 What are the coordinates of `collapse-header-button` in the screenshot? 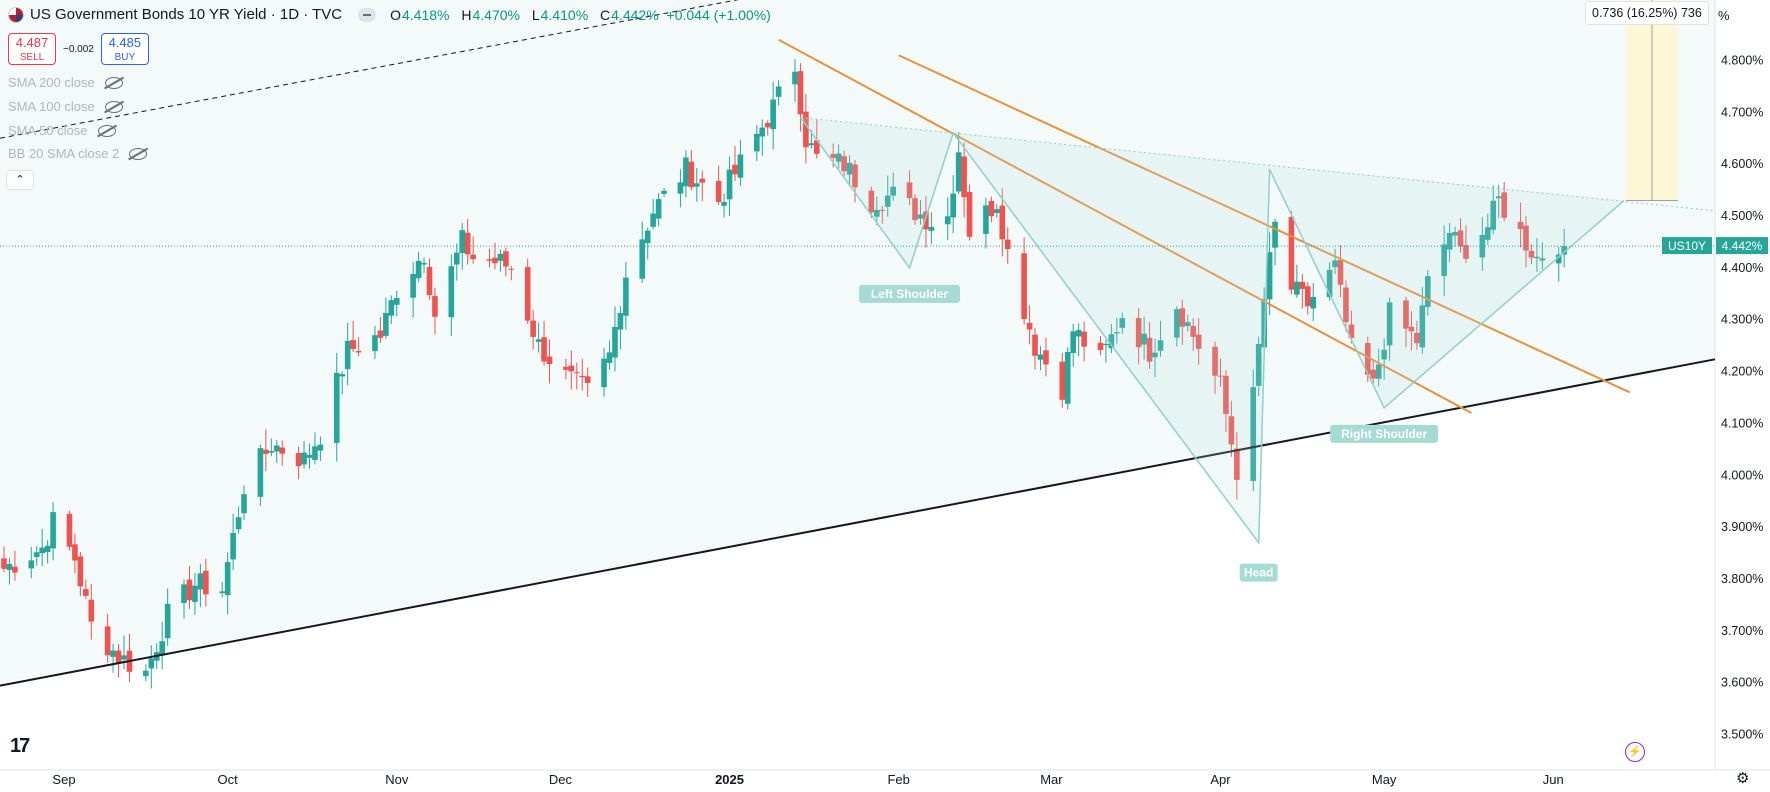 It's located at (367, 14).